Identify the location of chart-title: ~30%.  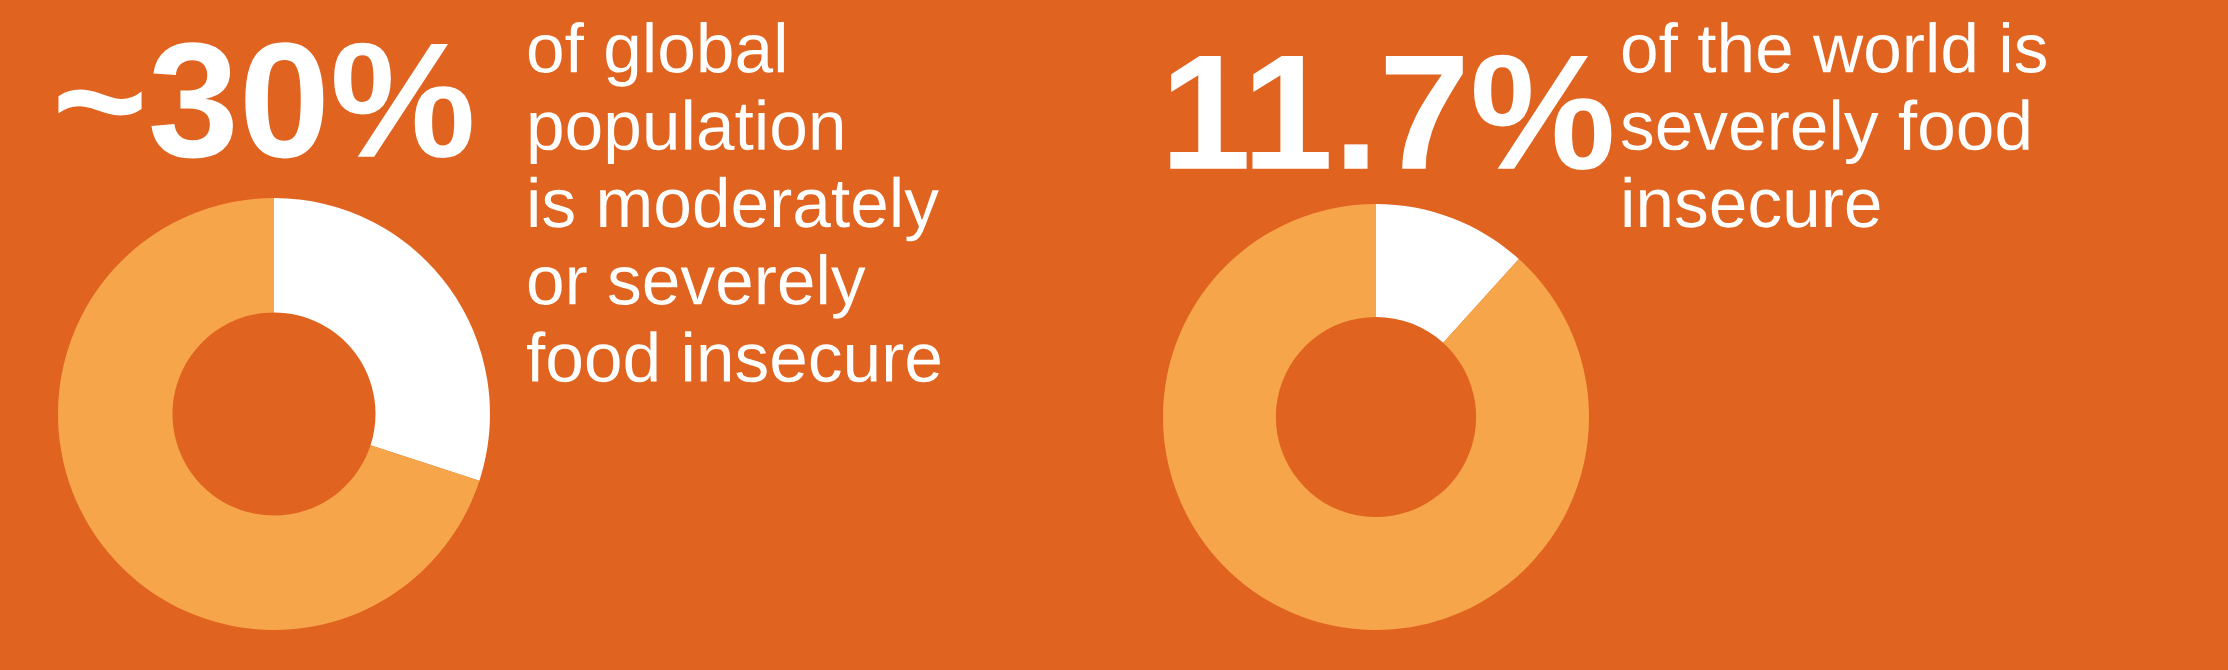
(265, 100).